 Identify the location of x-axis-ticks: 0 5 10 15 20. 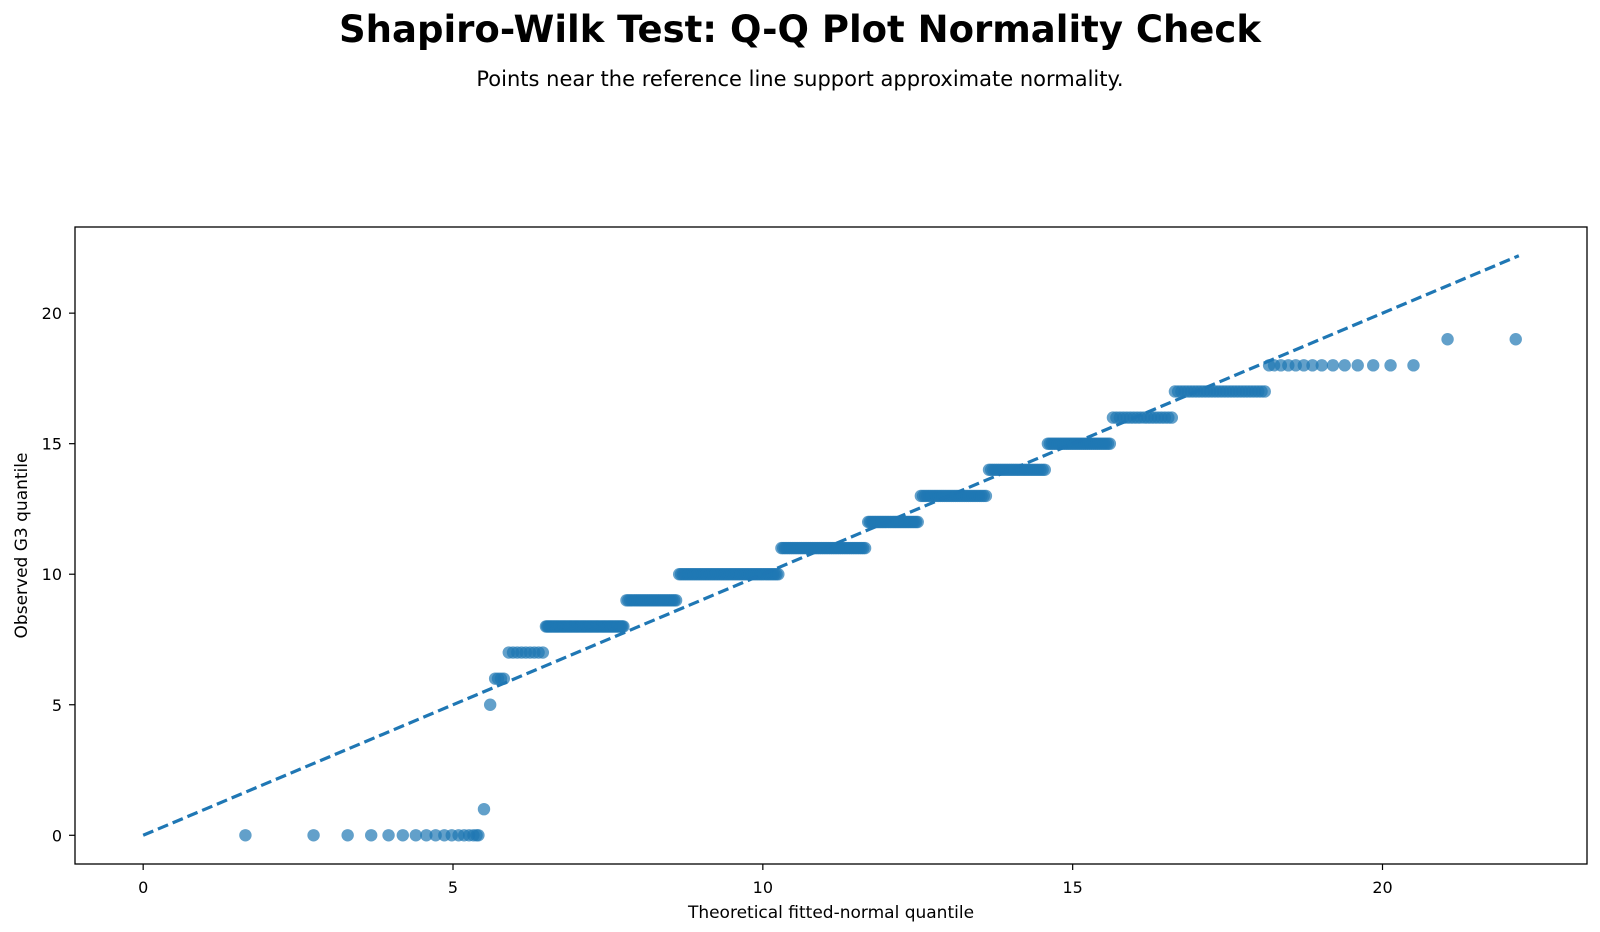
(765, 880).